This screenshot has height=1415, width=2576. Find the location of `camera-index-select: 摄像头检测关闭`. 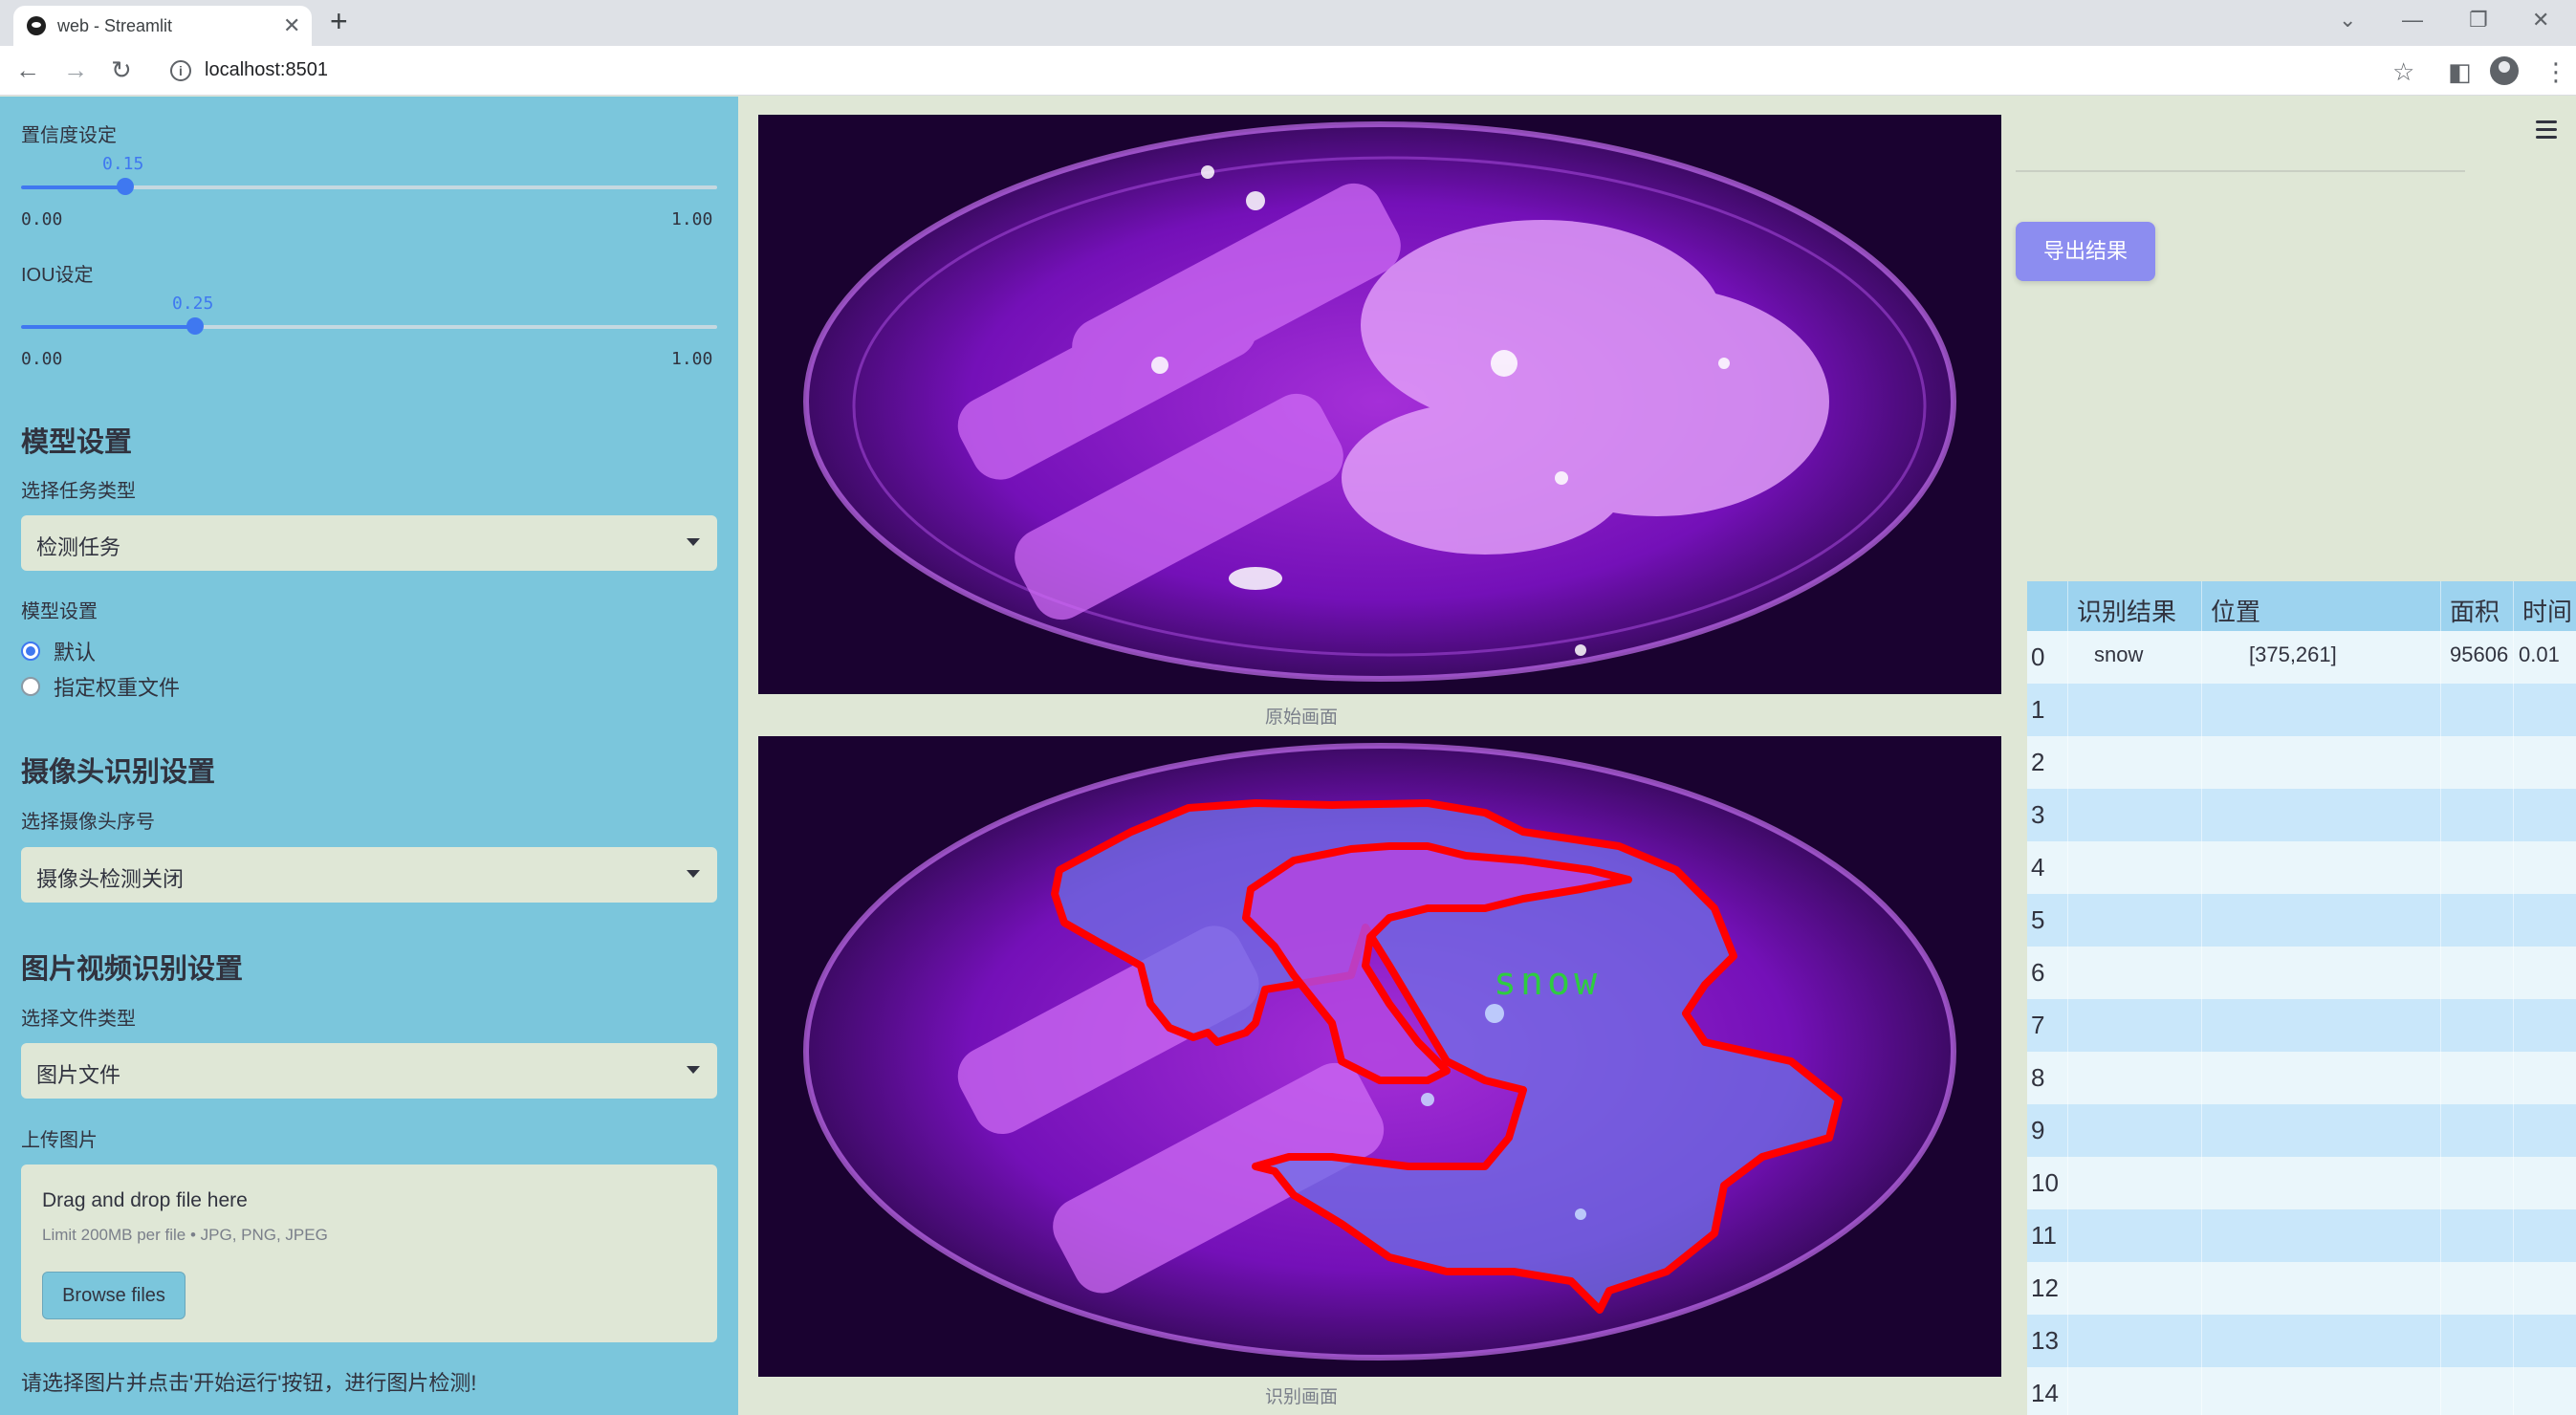

camera-index-select: 摄像头检测关闭 is located at coordinates (369, 875).